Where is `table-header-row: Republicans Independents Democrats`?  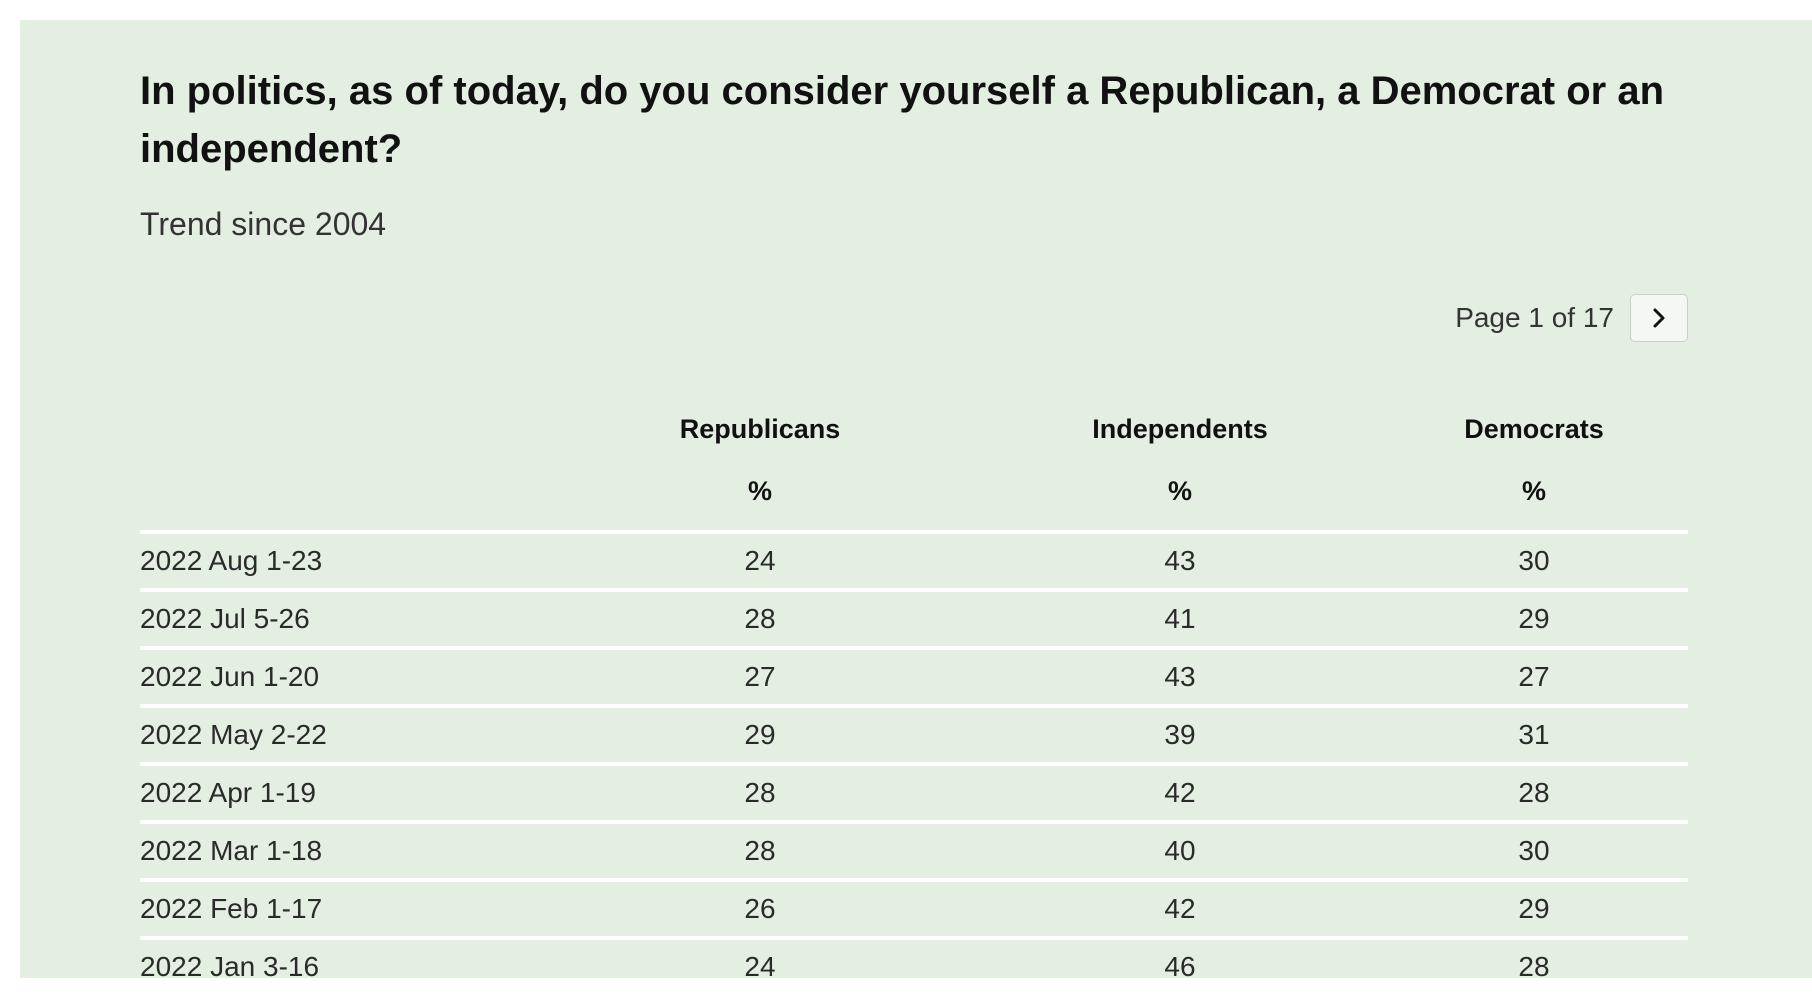
table-header-row: Republicans Independents Democrats is located at coordinates (914, 441).